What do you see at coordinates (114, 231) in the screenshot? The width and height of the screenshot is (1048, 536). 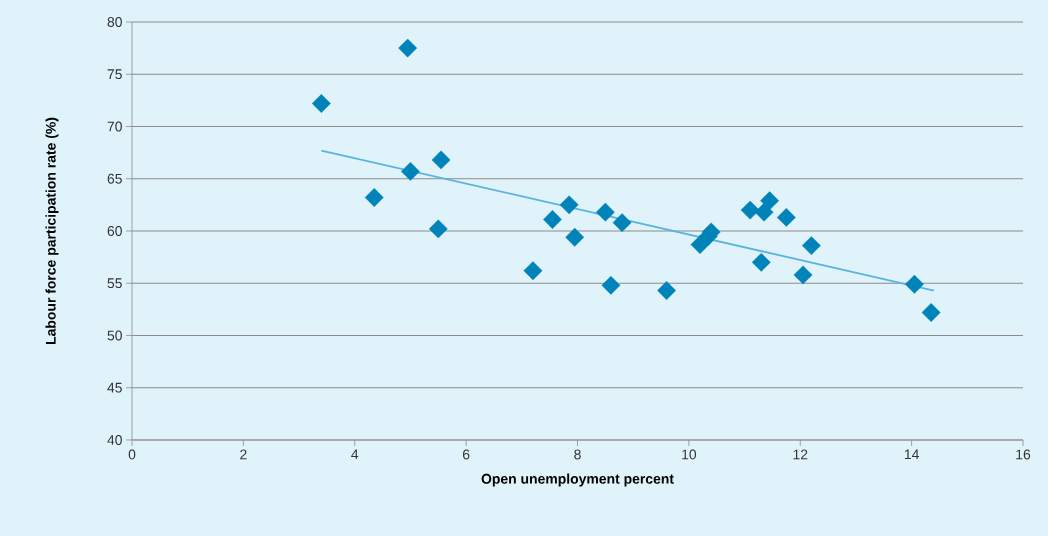 I see `y-tick-label: 60` at bounding box center [114, 231].